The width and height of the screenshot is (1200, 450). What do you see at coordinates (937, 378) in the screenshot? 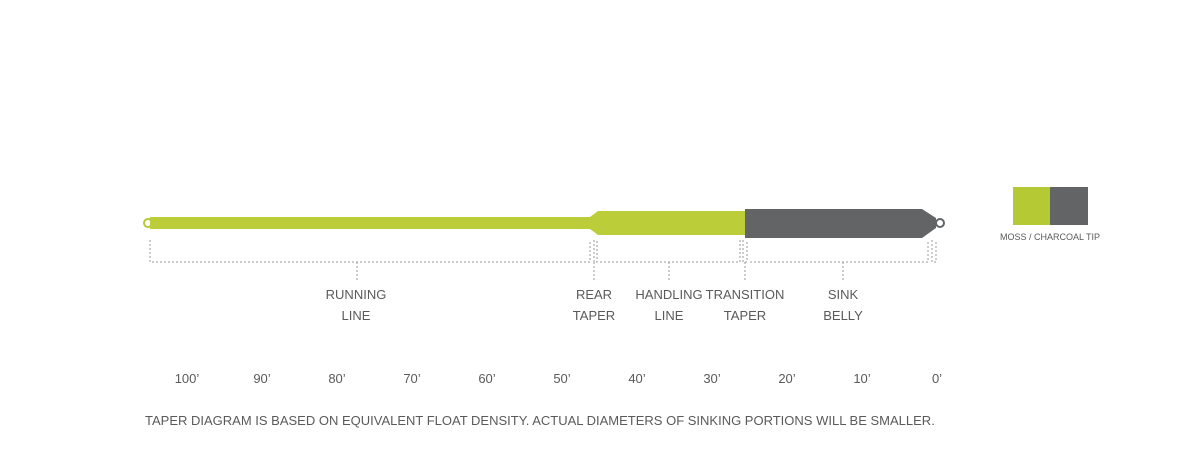
I see `scale-label: 0’` at bounding box center [937, 378].